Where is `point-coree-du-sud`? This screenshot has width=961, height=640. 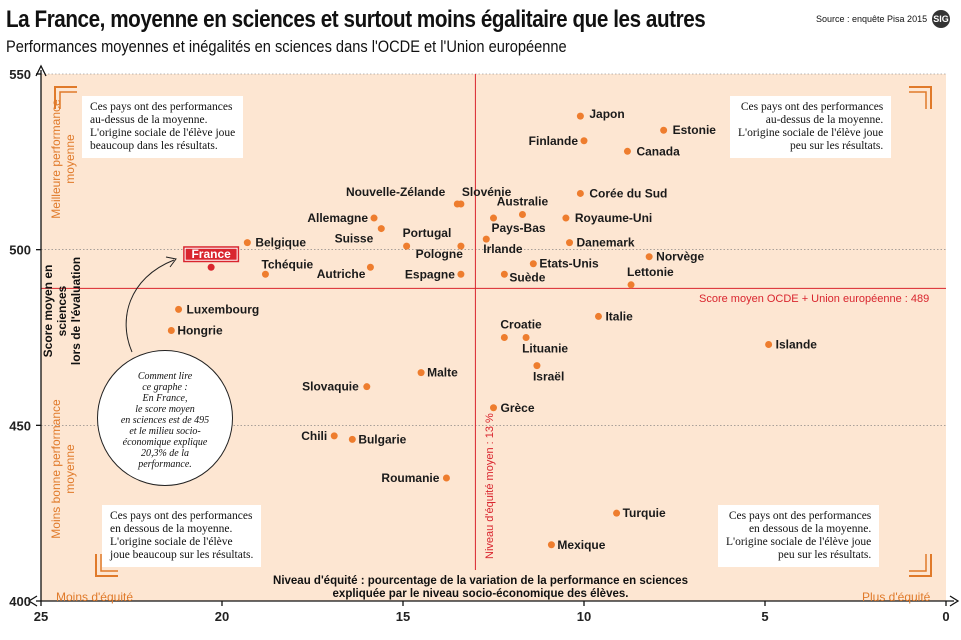 point-coree-du-sud is located at coordinates (580, 193).